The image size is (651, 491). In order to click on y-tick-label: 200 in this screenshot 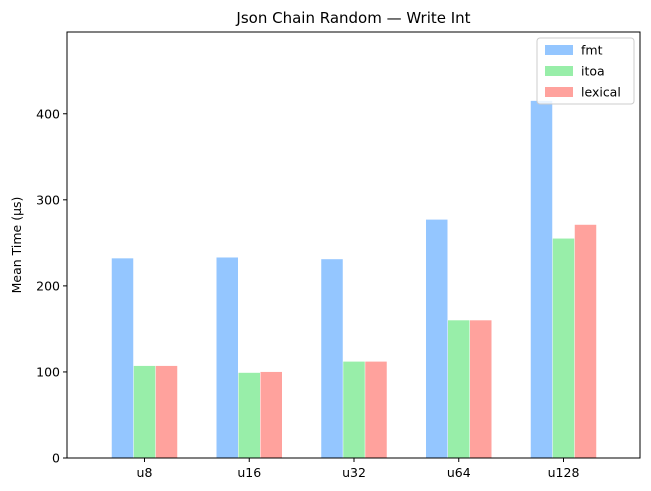, I will do `click(48, 285)`.